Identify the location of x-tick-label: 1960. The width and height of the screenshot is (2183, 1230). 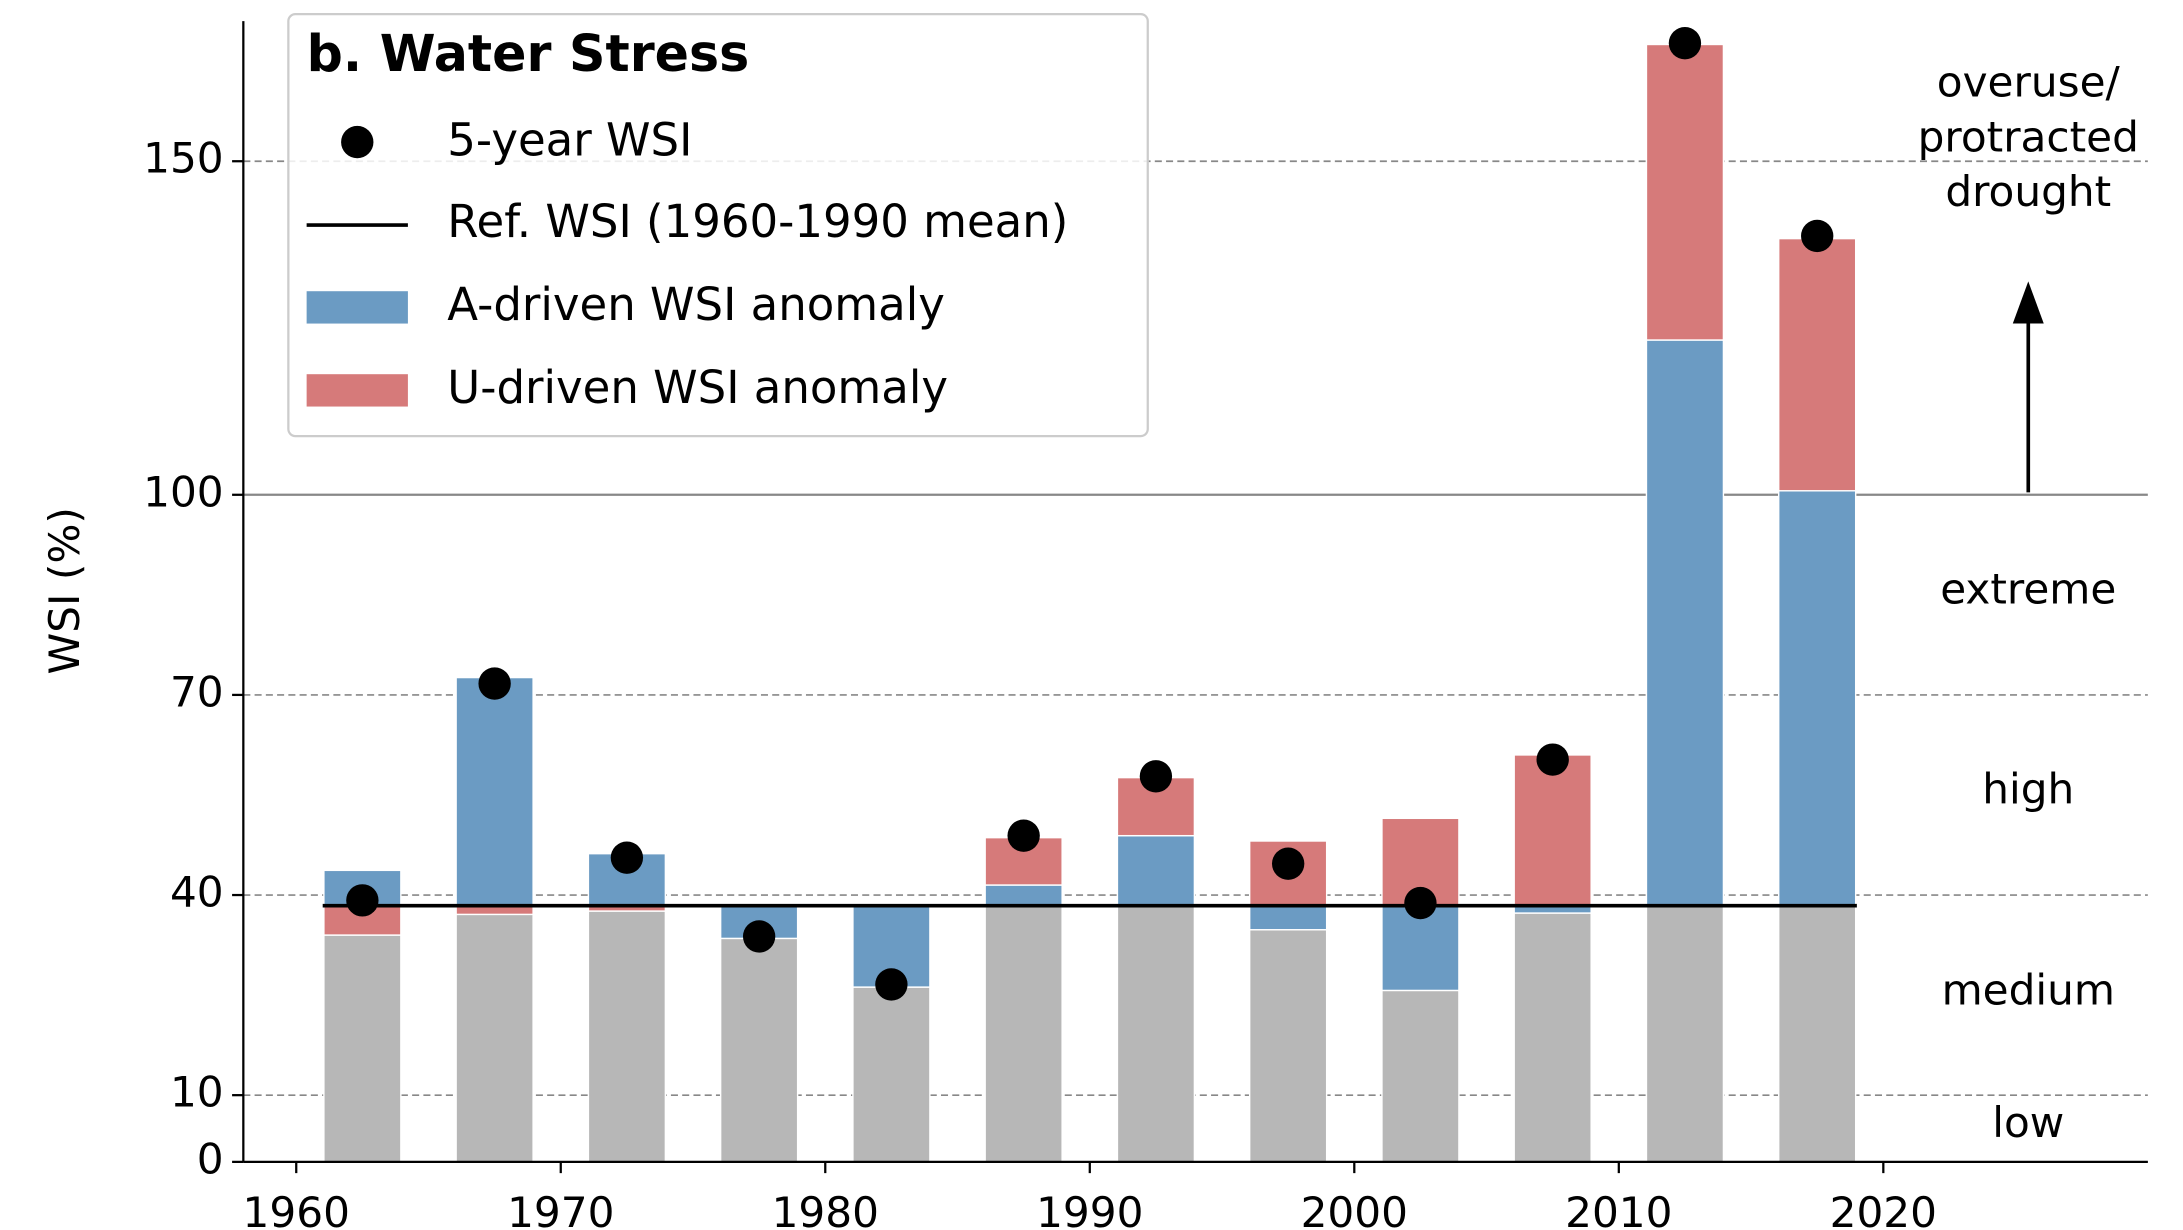
(296, 1209).